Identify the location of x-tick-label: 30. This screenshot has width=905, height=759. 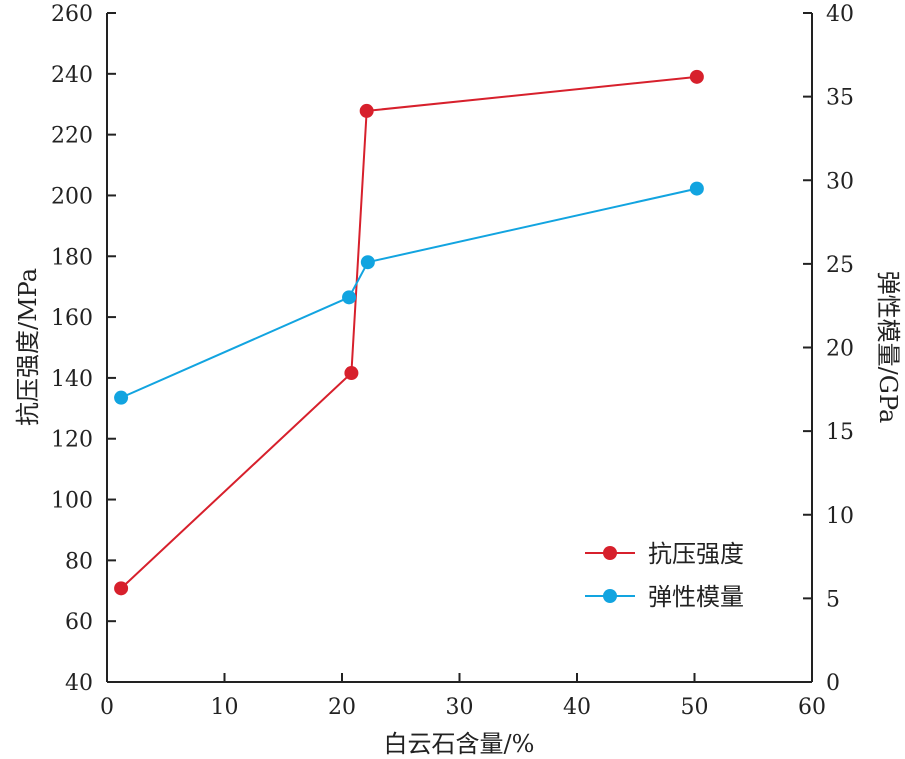
(460, 707).